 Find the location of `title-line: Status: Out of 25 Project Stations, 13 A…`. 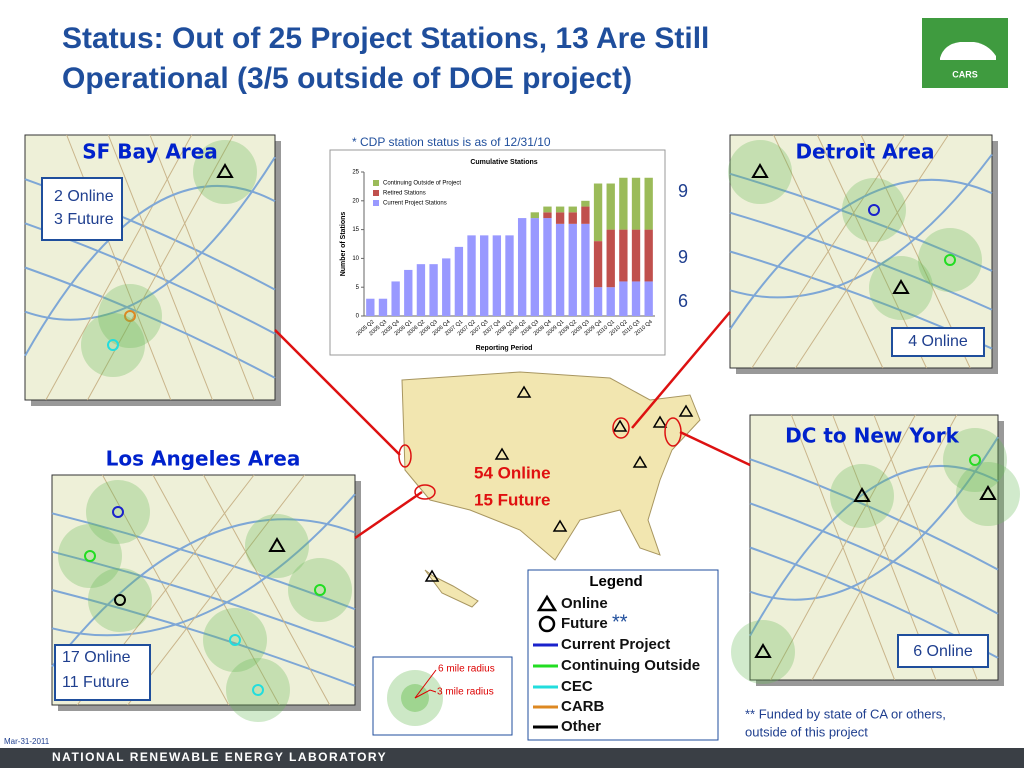

title-line: Status: Out of 25 Project Stations, 13 A… is located at coordinates (385, 38).